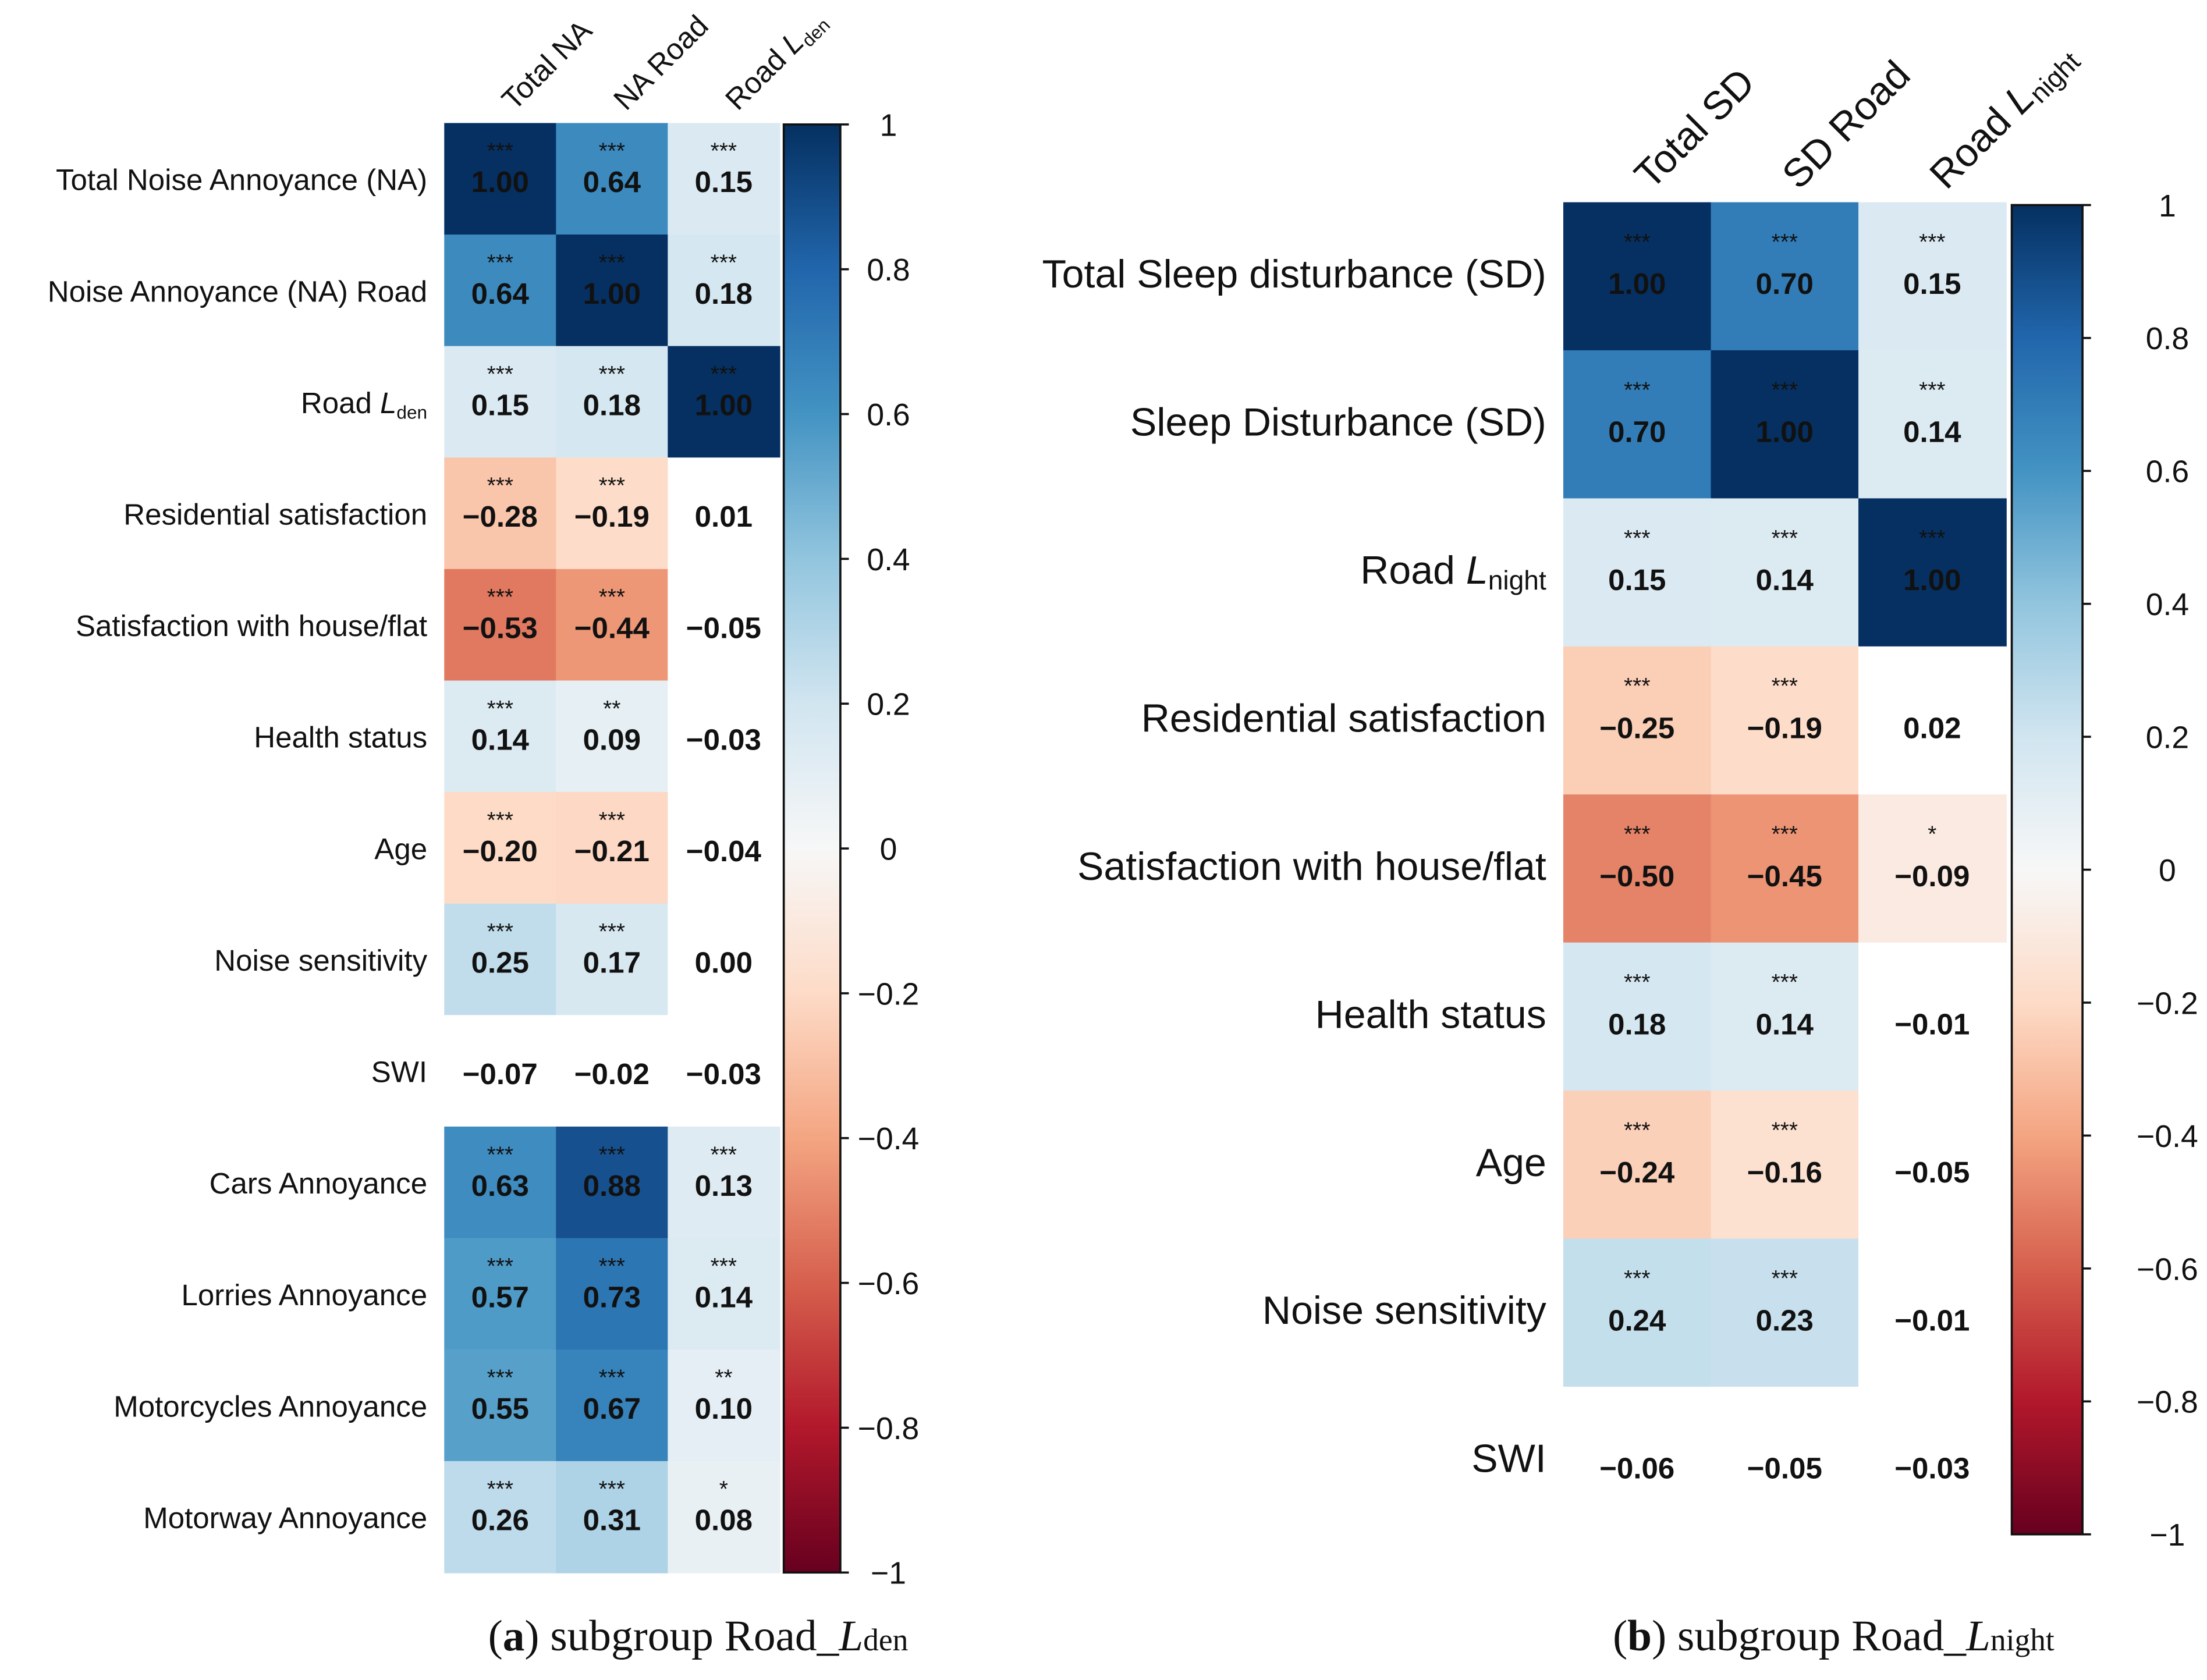 Image resolution: width=2207 pixels, height=1680 pixels. I want to click on row-label-text: Sleep Disturbance (SD), so click(1338, 422).